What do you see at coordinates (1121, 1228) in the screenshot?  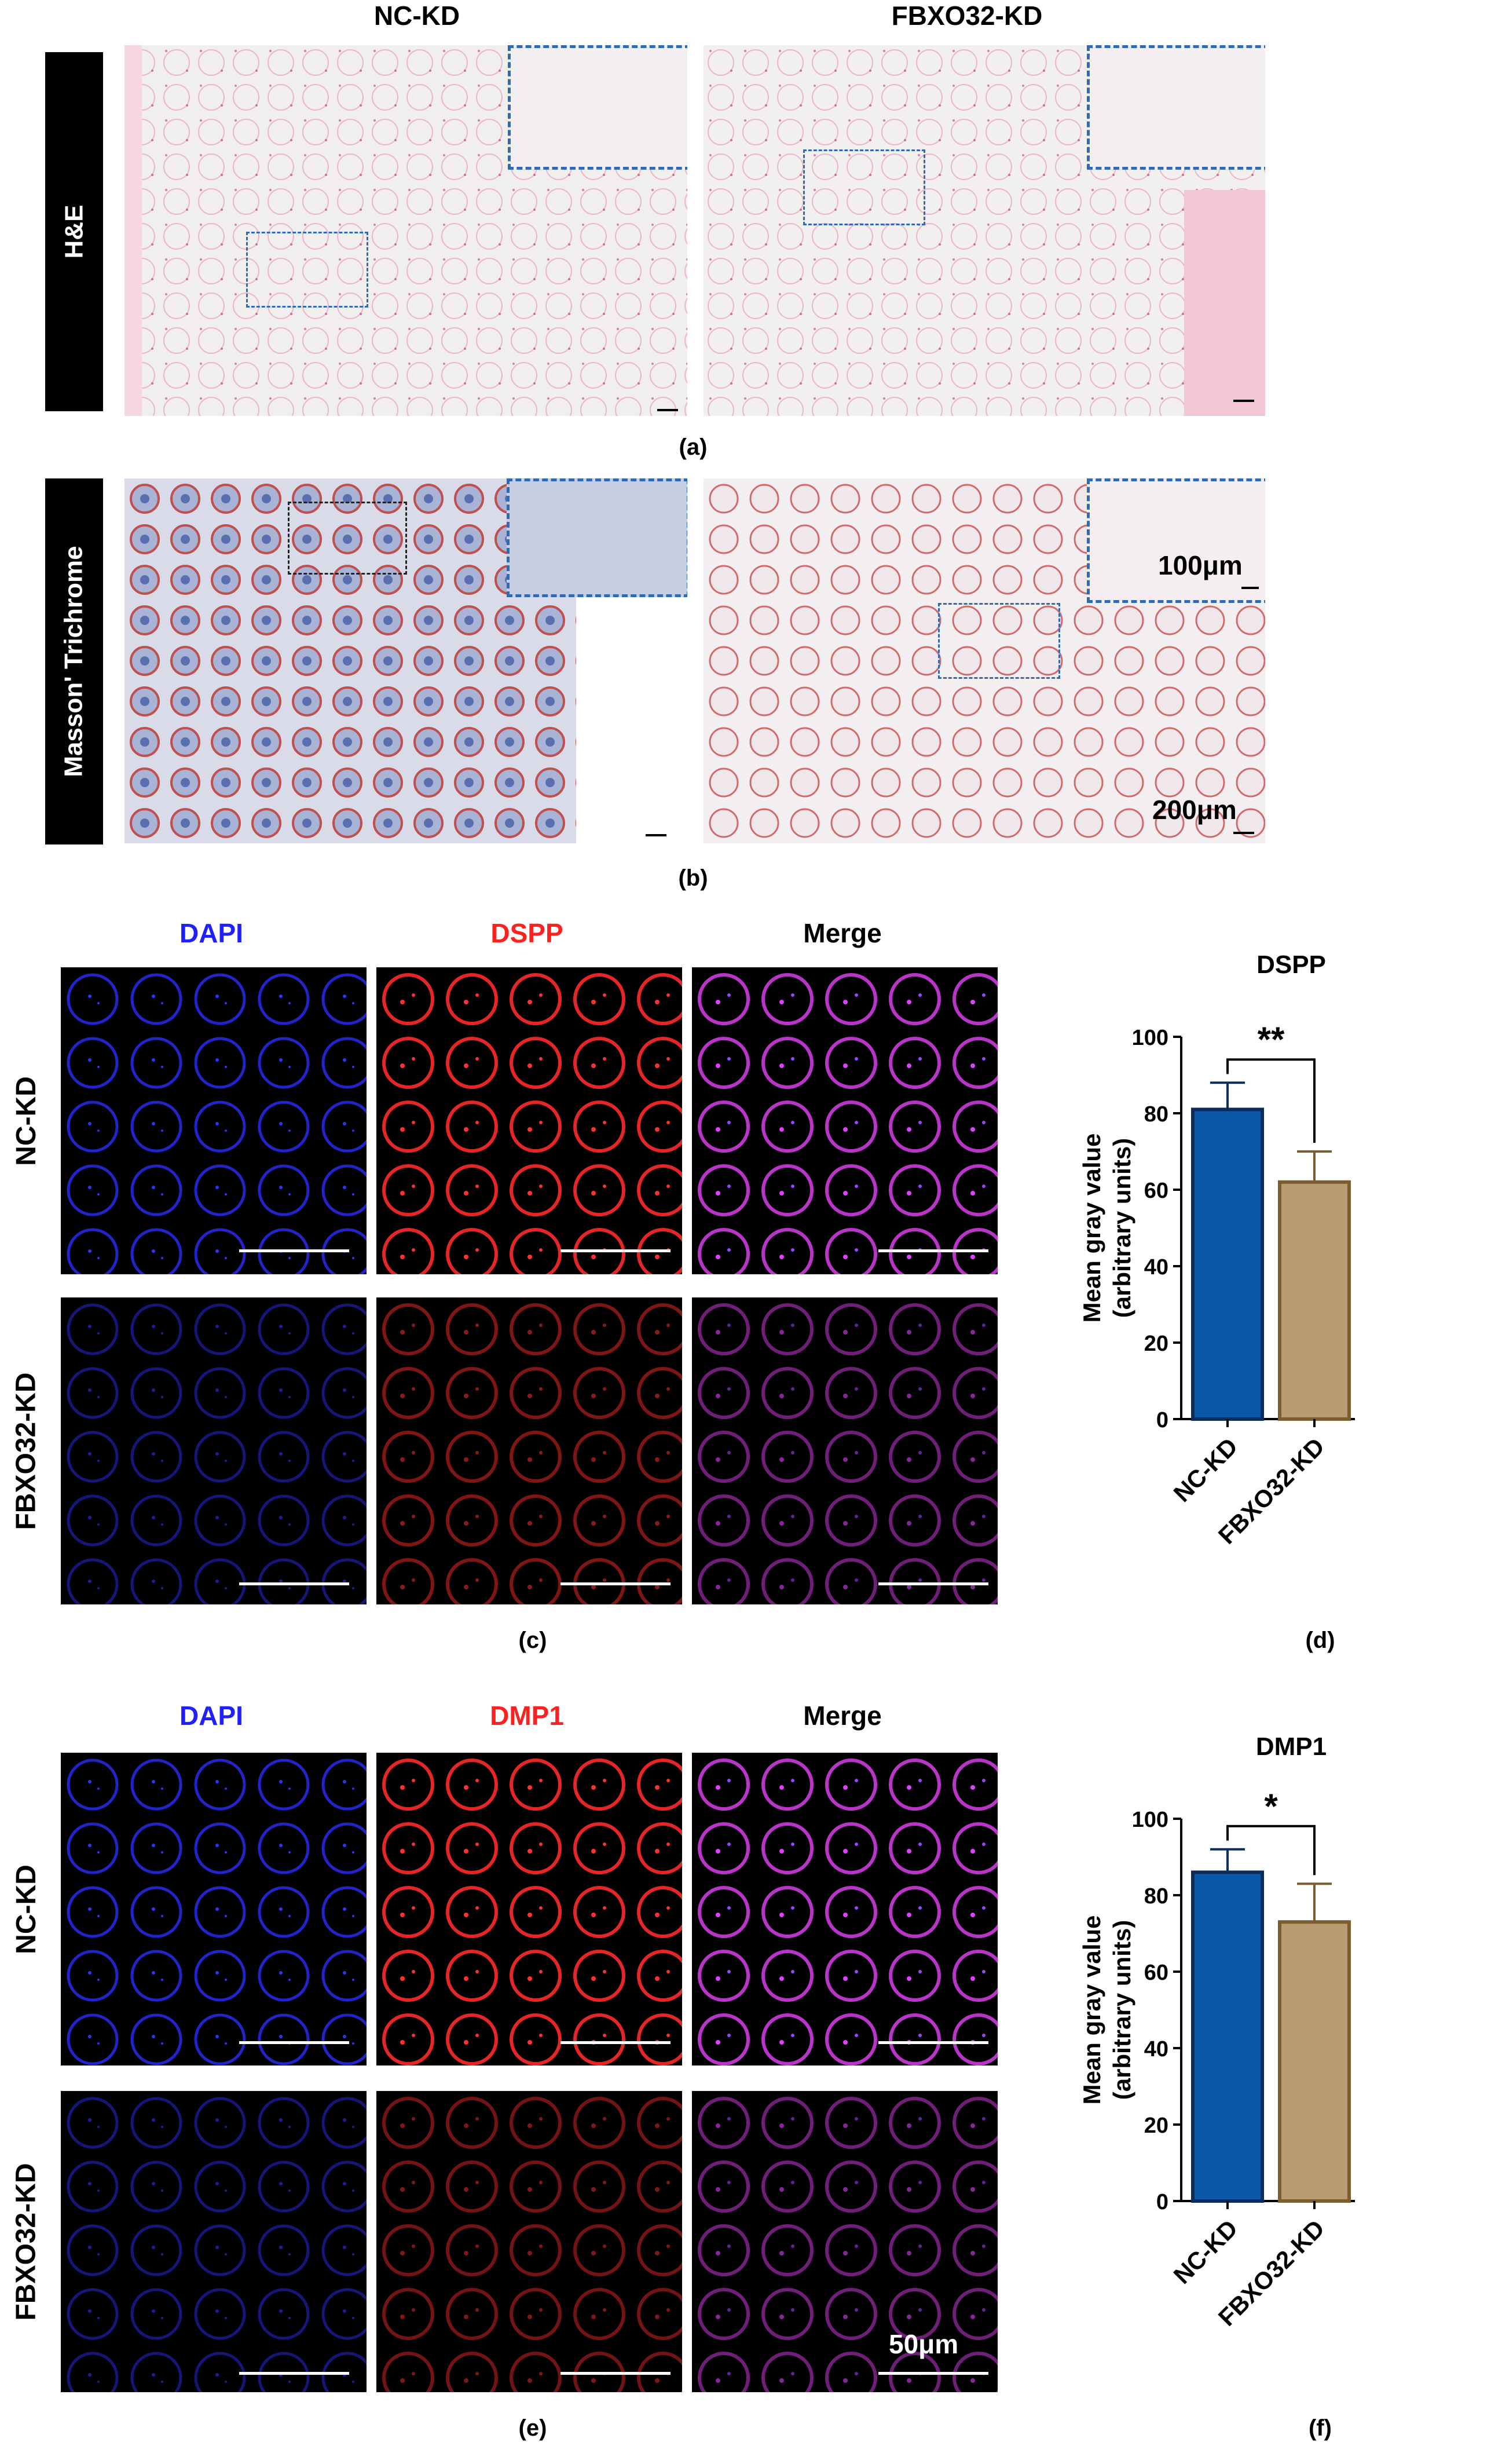 I see `dspp-ylabel-line-1: (arbitrary units)` at bounding box center [1121, 1228].